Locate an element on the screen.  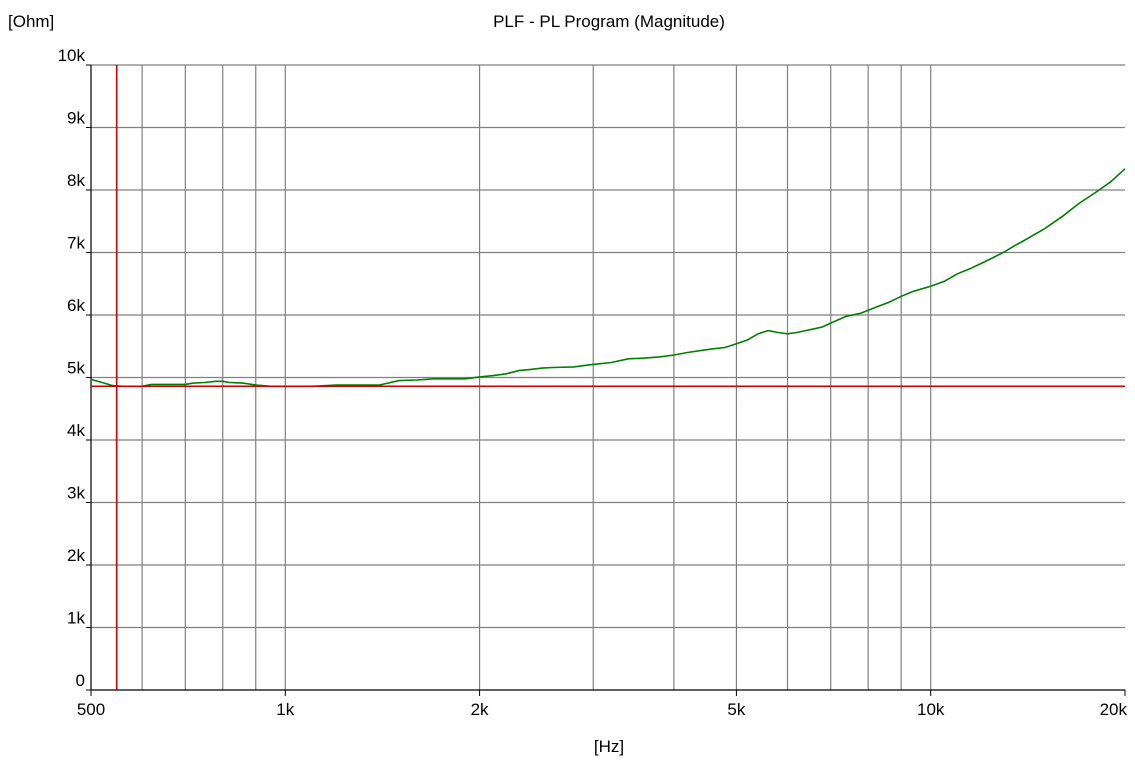
x-tick-label: 5k is located at coordinates (736, 709).